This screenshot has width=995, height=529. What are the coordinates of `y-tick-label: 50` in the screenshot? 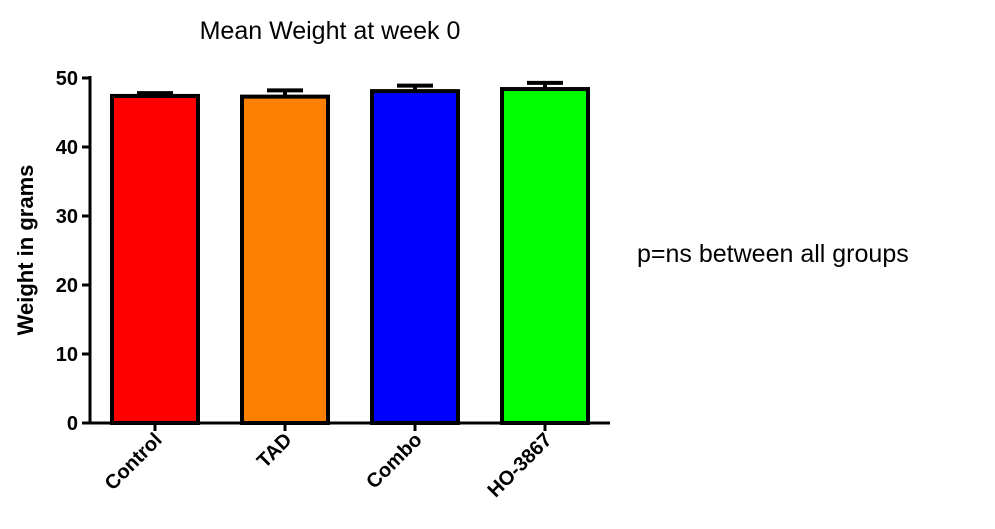 It's located at (67, 79).